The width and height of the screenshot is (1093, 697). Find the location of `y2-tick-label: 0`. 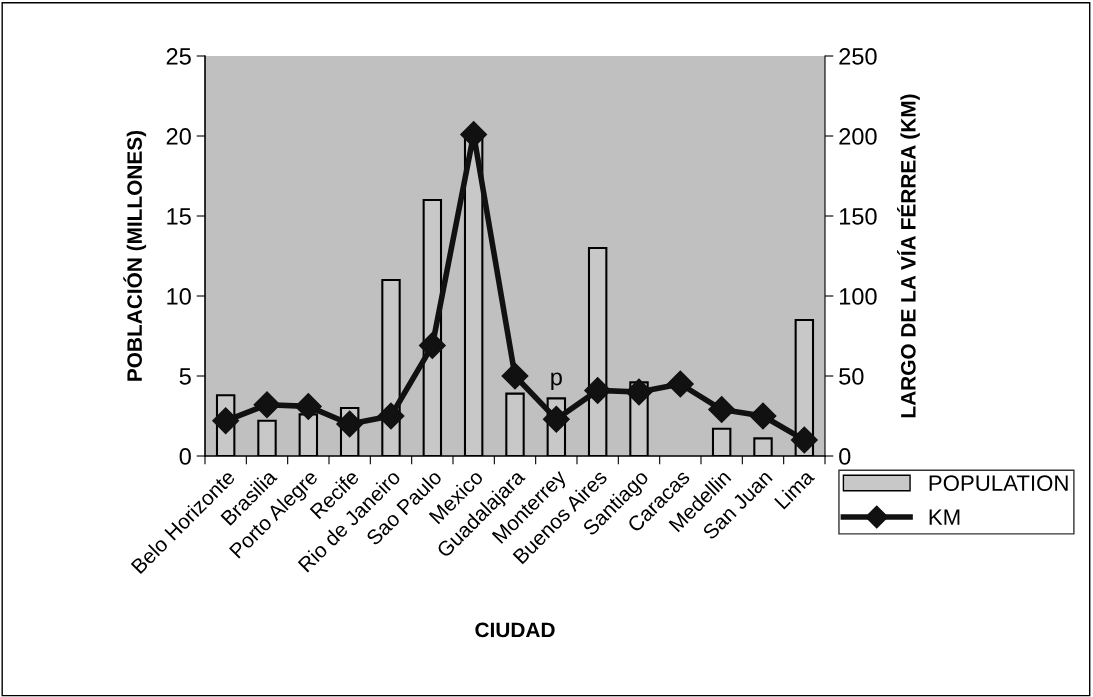

y2-tick-label: 0 is located at coordinates (845, 456).